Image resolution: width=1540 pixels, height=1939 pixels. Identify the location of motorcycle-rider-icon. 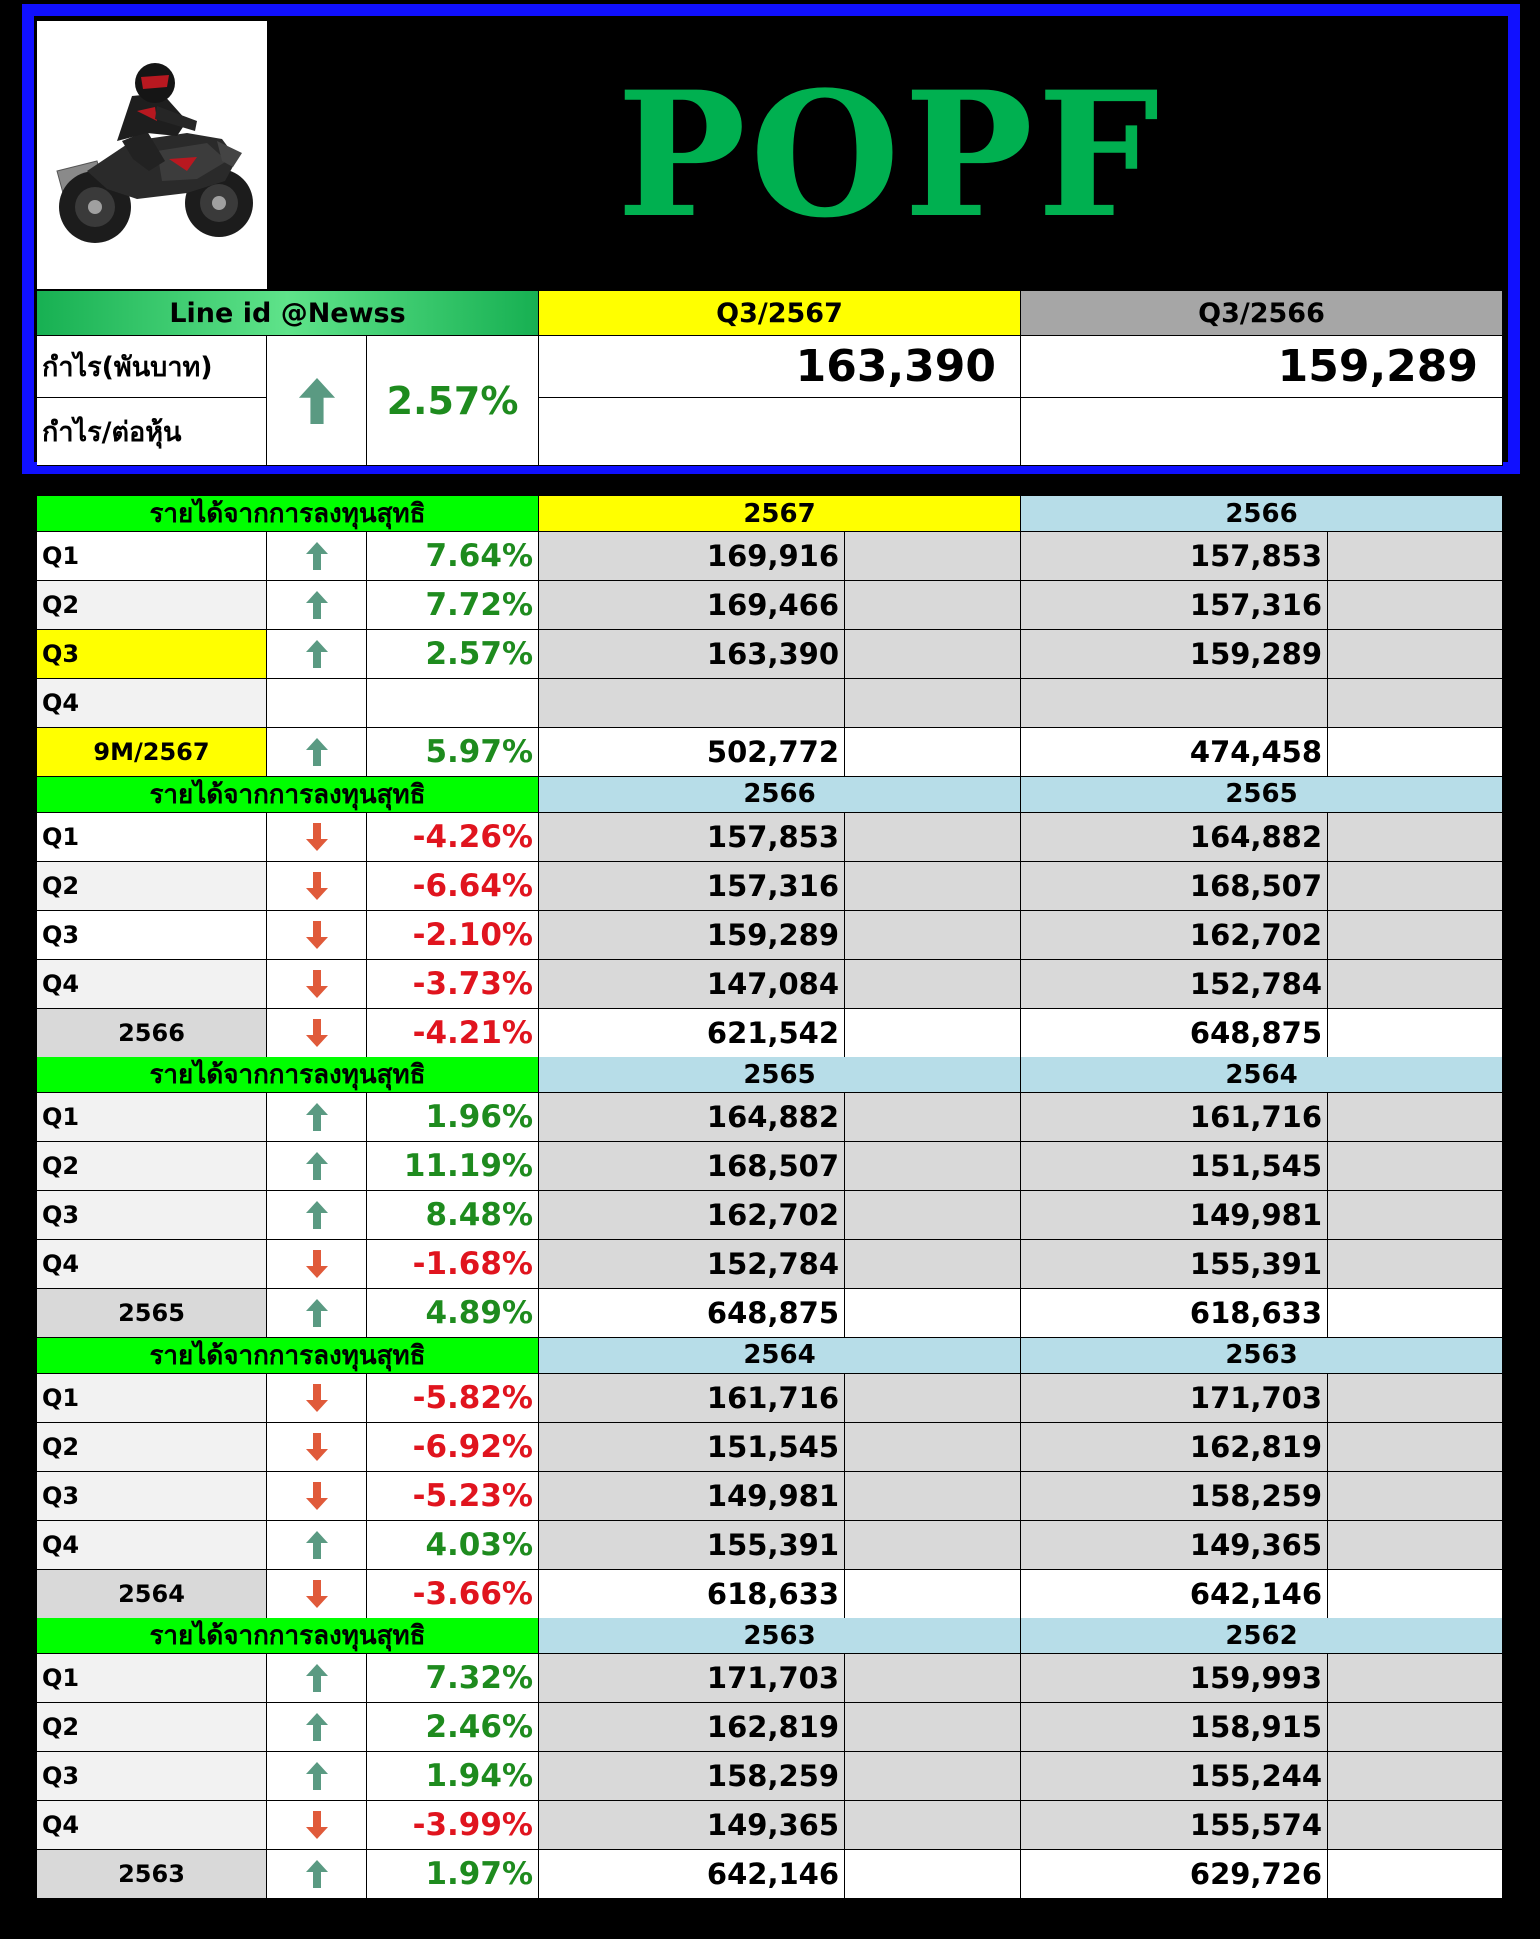
(152, 155).